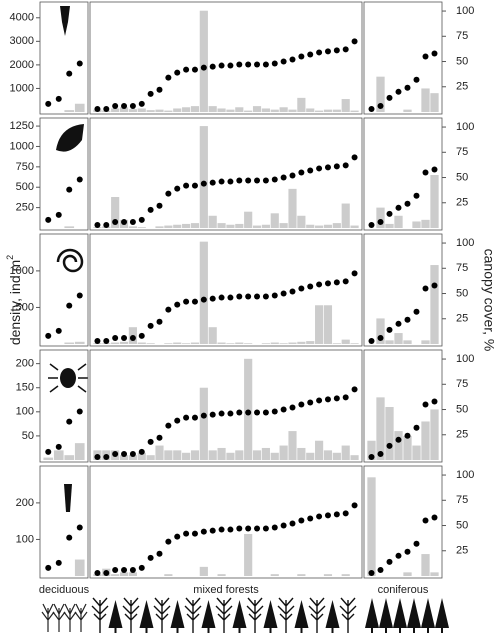 Image resolution: width=500 pixels, height=634 pixels. What do you see at coordinates (465, 359) in the screenshot?
I see `y2-tick-label: 100` at bounding box center [465, 359].